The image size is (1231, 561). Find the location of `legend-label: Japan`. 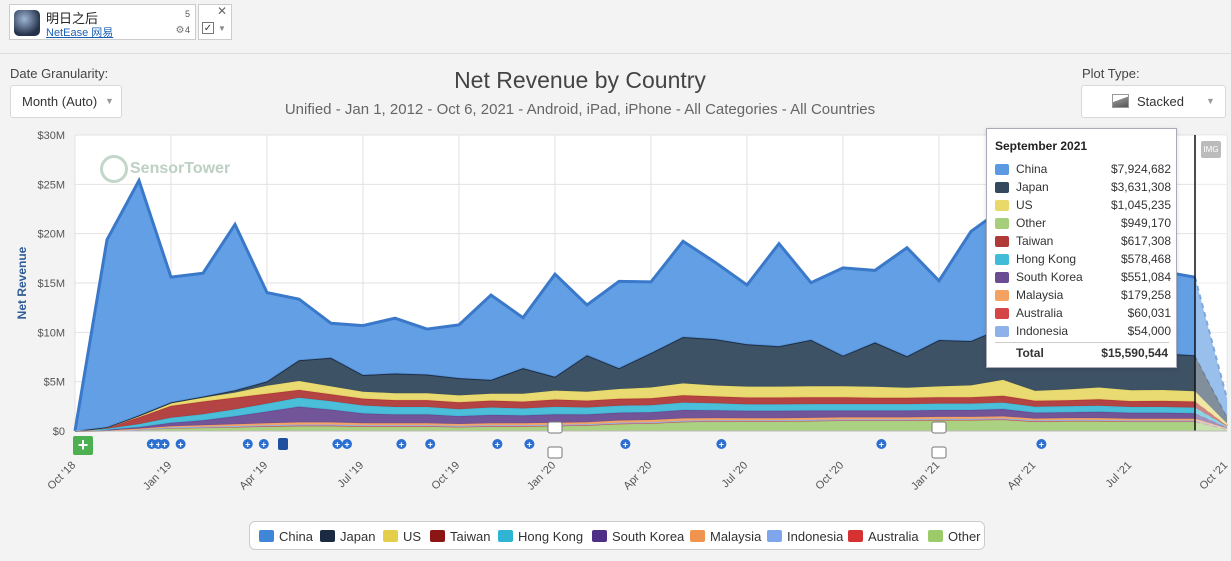

legend-label: Japan is located at coordinates (358, 536).